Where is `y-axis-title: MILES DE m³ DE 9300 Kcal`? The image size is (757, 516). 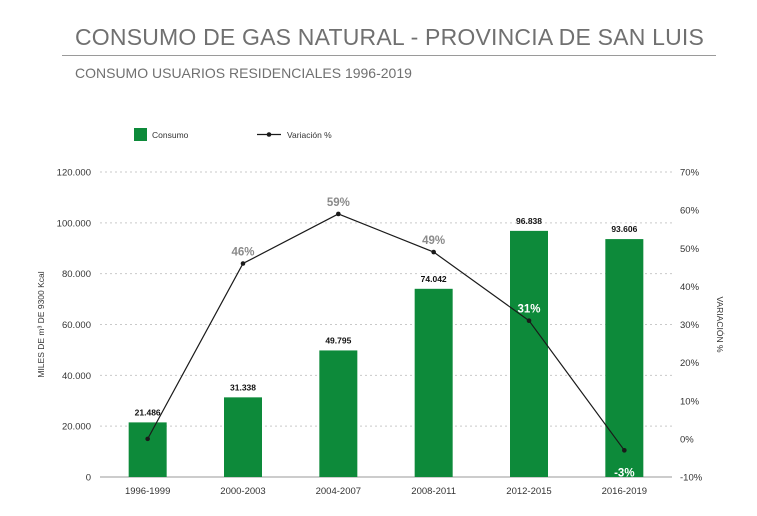 y-axis-title: MILES DE m³ DE 9300 Kcal is located at coordinates (41, 324).